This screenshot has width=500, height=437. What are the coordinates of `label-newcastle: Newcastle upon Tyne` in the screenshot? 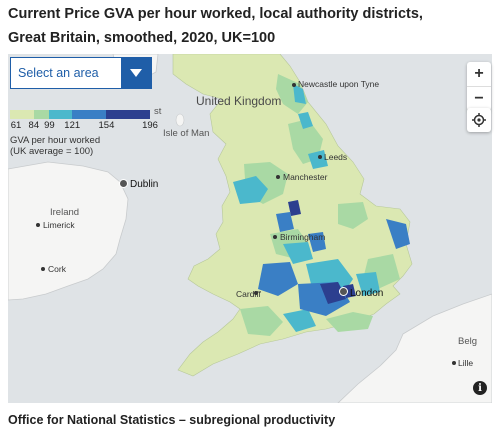 It's located at (339, 84).